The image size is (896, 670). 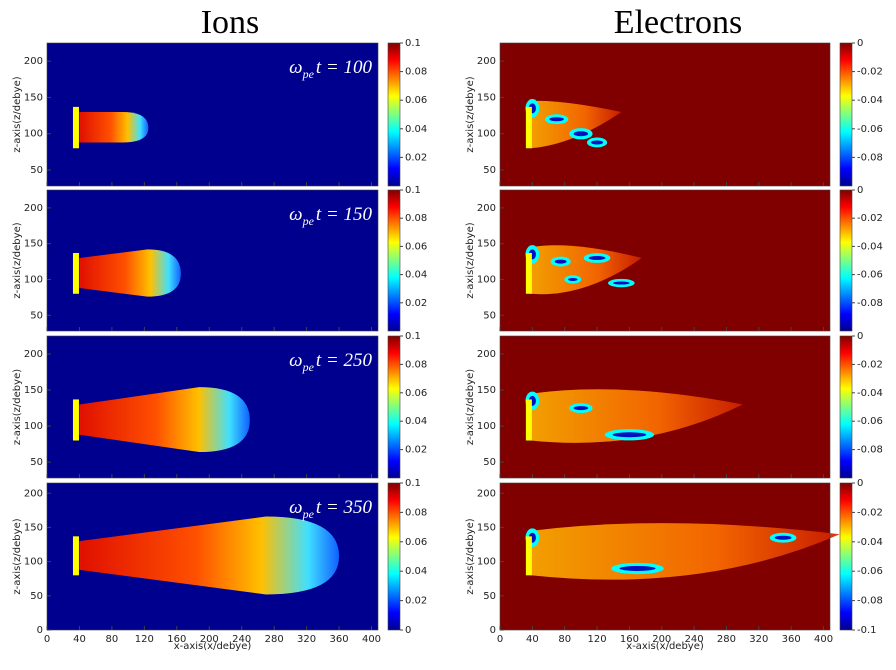 What do you see at coordinates (344, 214) in the screenshot?
I see `annotation-text: t = 150` at bounding box center [344, 214].